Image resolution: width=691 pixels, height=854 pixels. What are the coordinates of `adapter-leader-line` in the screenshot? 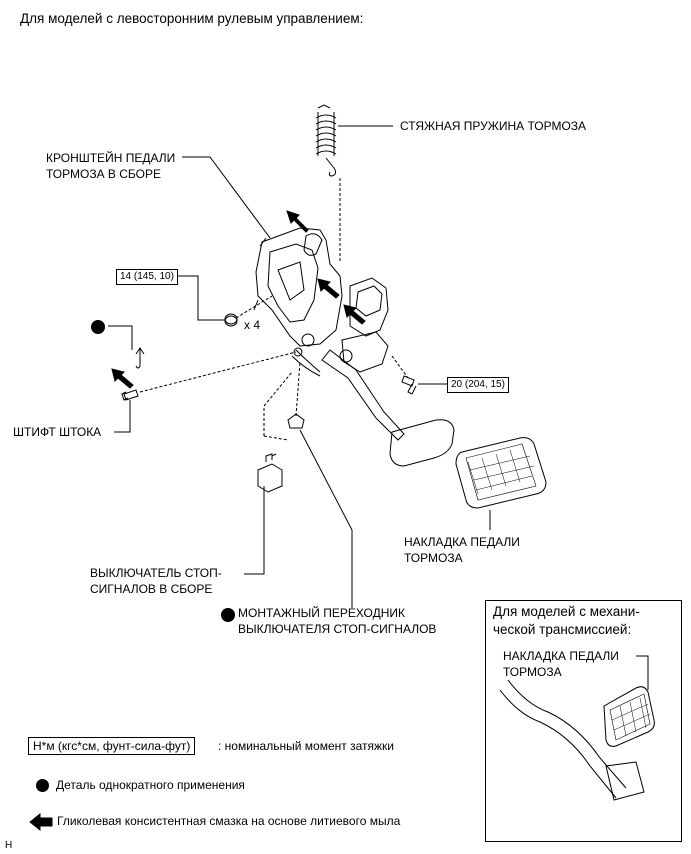 It's located at (326, 518).